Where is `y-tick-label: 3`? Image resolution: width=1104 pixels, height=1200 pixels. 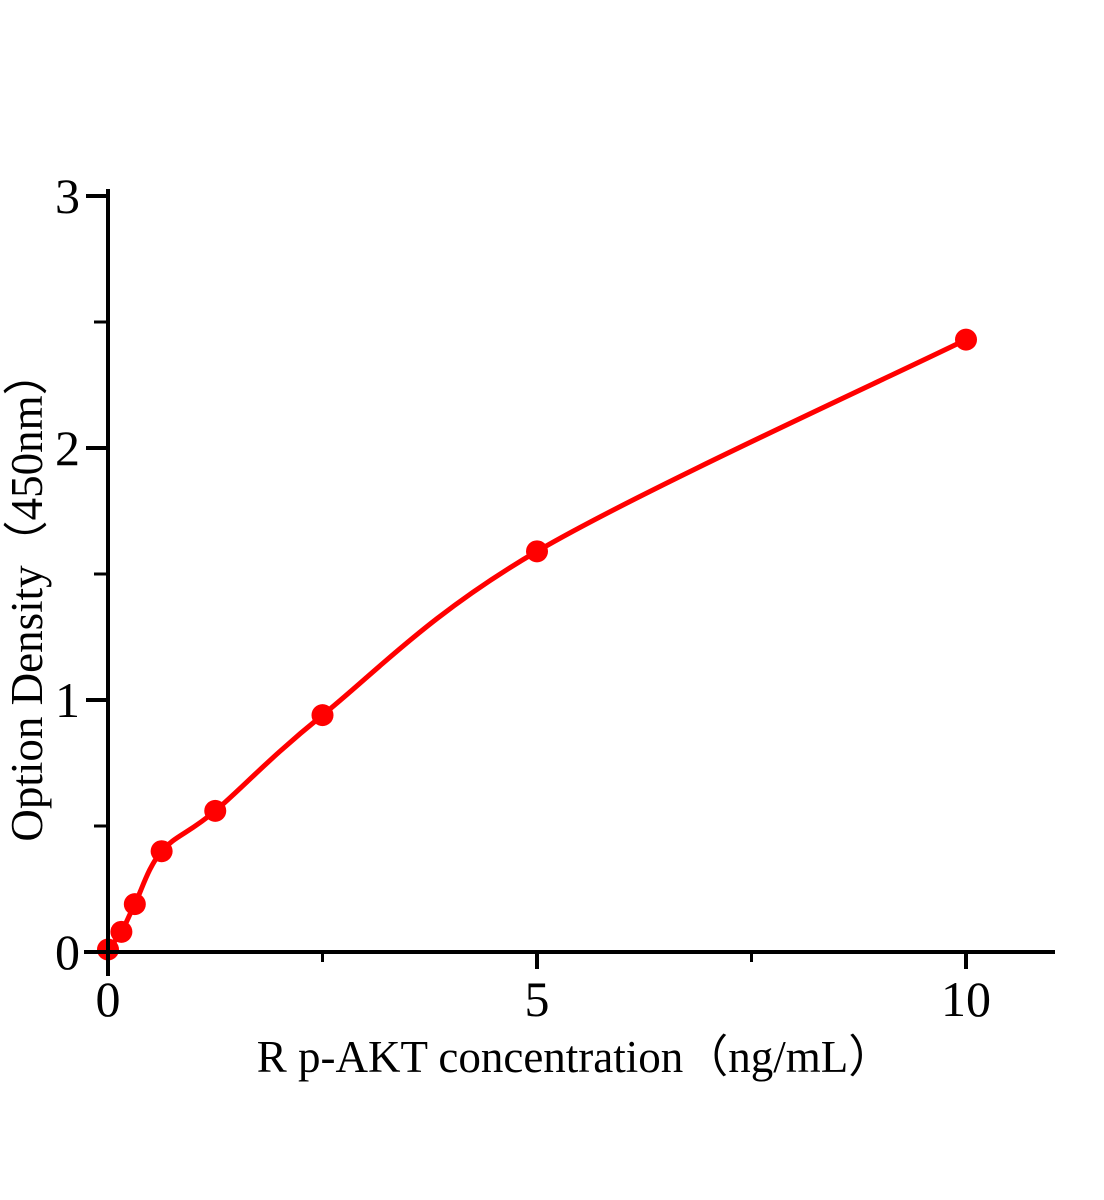 y-tick-label: 3 is located at coordinates (67, 196).